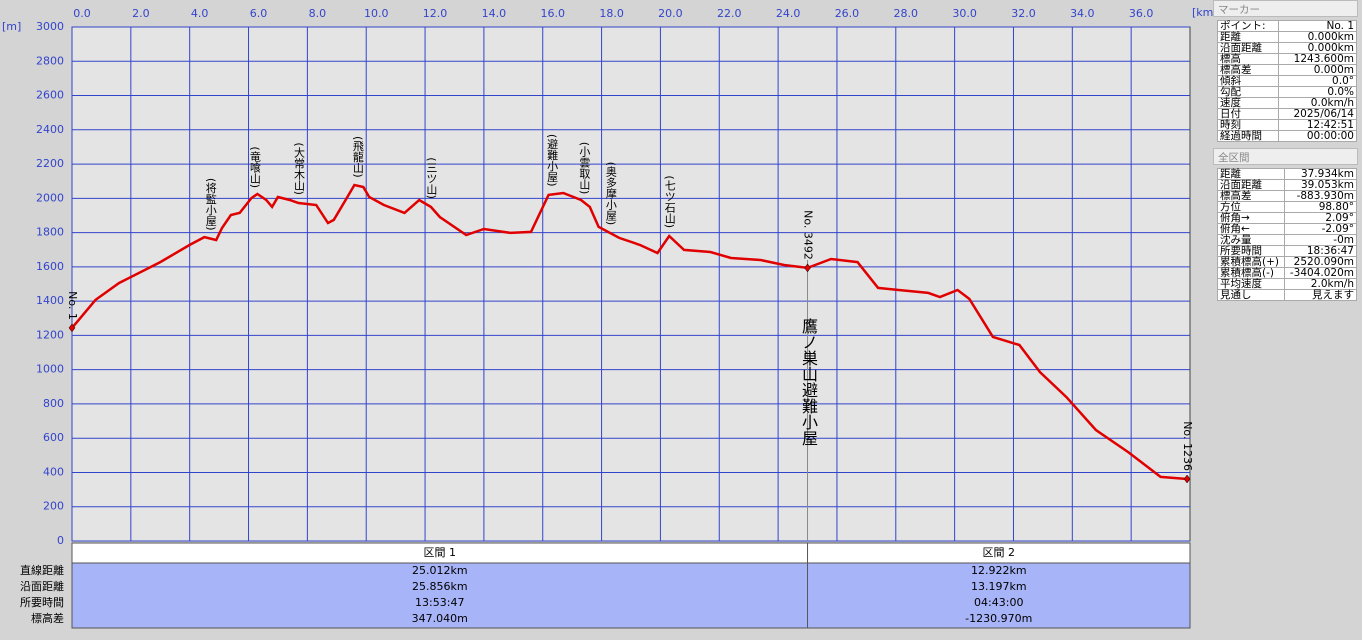  What do you see at coordinates (72, 305) in the screenshot?
I see `marker-label: No. 1` at bounding box center [72, 305].